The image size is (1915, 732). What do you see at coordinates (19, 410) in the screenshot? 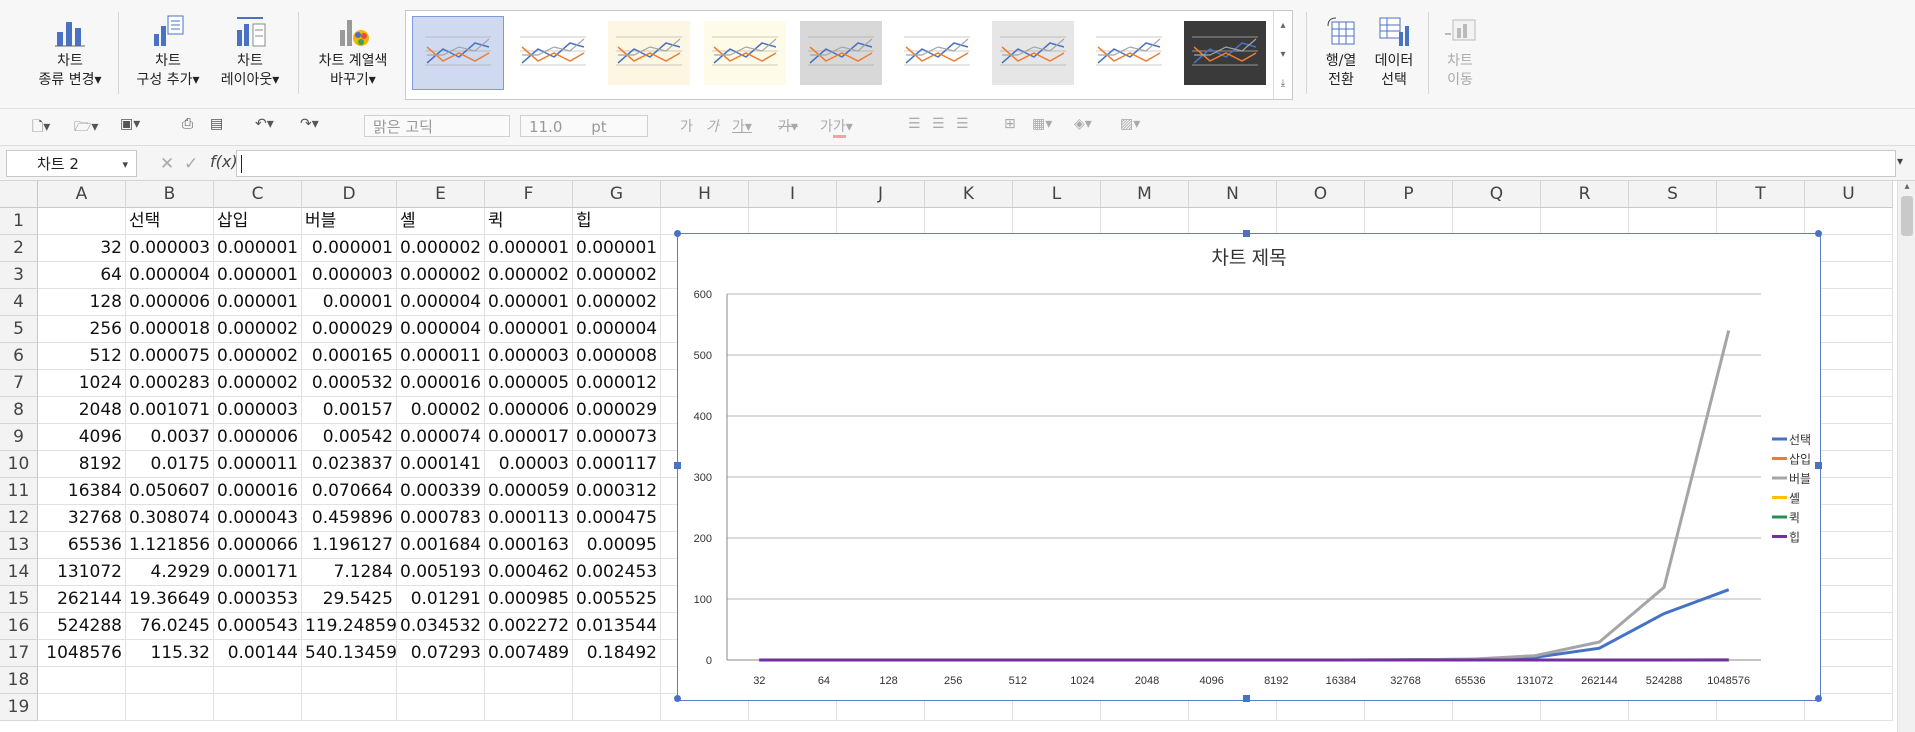
I see `row-header-8: 8` at bounding box center [19, 410].